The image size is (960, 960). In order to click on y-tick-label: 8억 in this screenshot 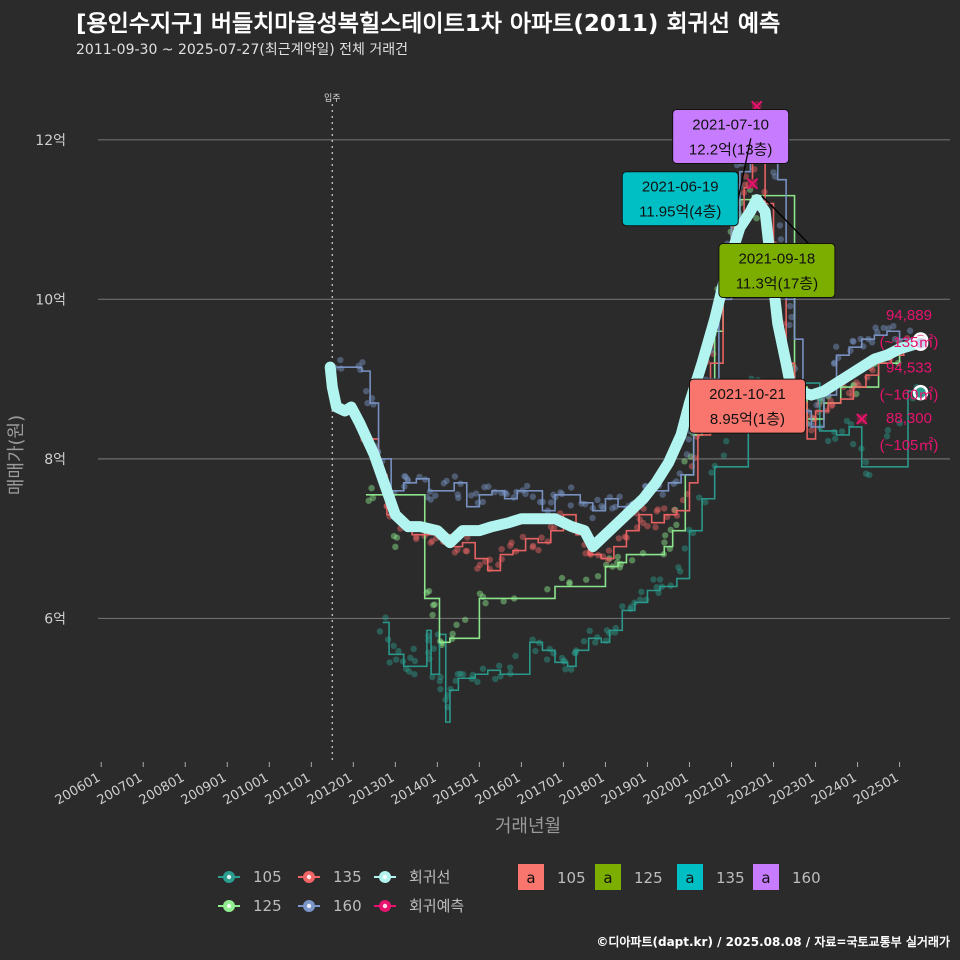, I will do `click(55, 460)`.